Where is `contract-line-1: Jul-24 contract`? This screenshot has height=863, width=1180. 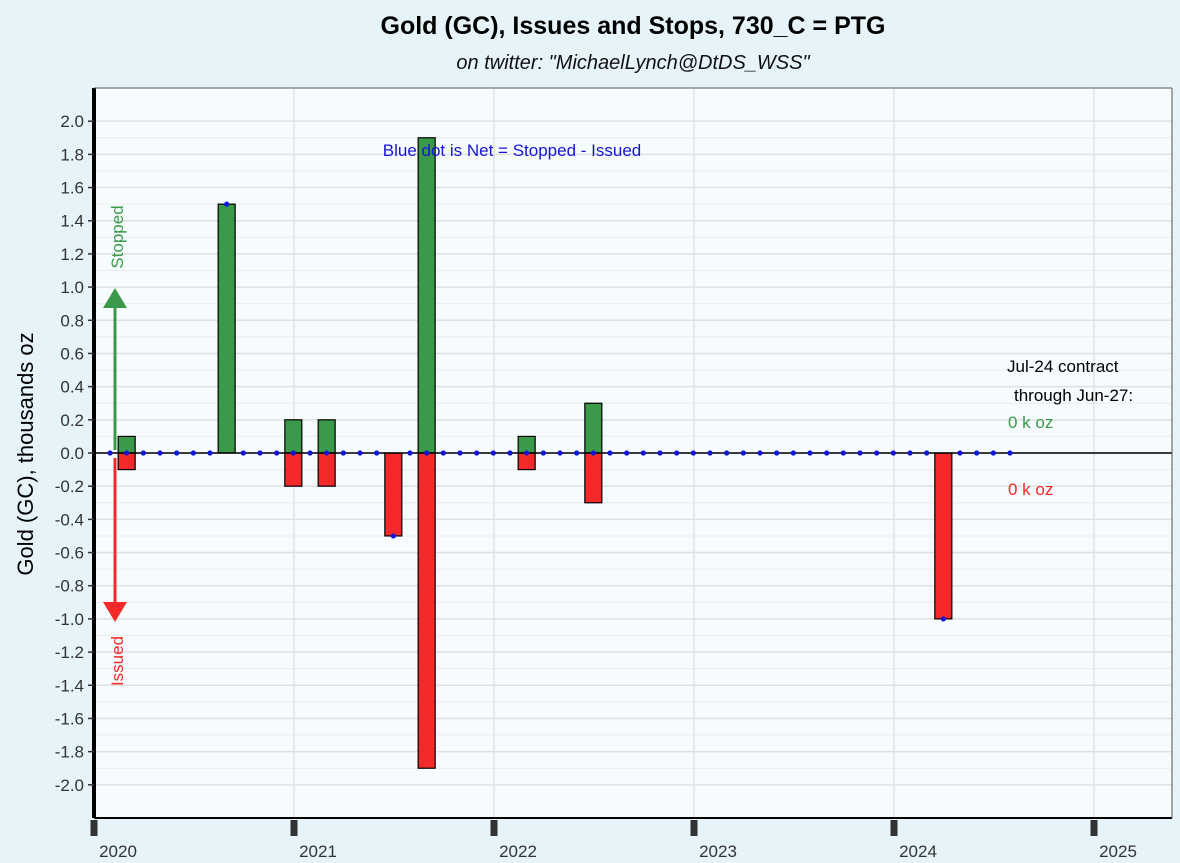 contract-line-1: Jul-24 contract is located at coordinates (1063, 366).